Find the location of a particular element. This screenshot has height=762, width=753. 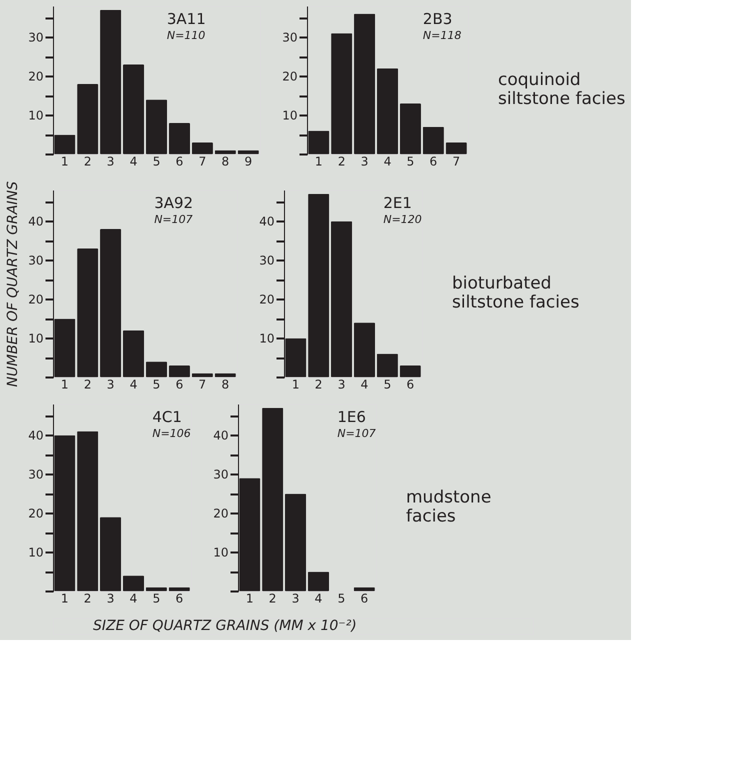

text: coquinoid siltstone facies is located at coordinates (562, 90).